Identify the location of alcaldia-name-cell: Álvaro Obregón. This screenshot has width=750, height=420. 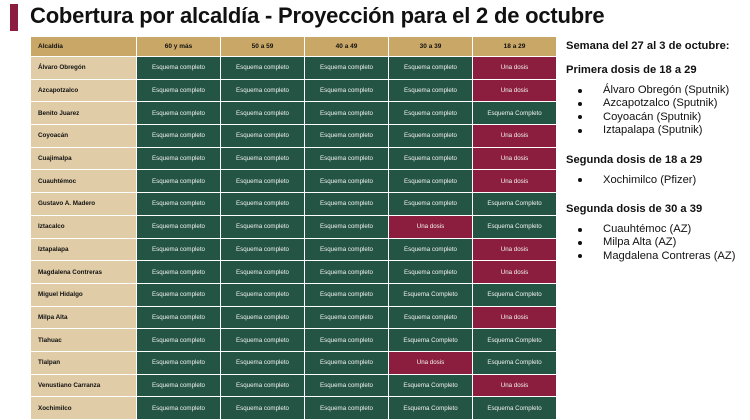
(83, 68).